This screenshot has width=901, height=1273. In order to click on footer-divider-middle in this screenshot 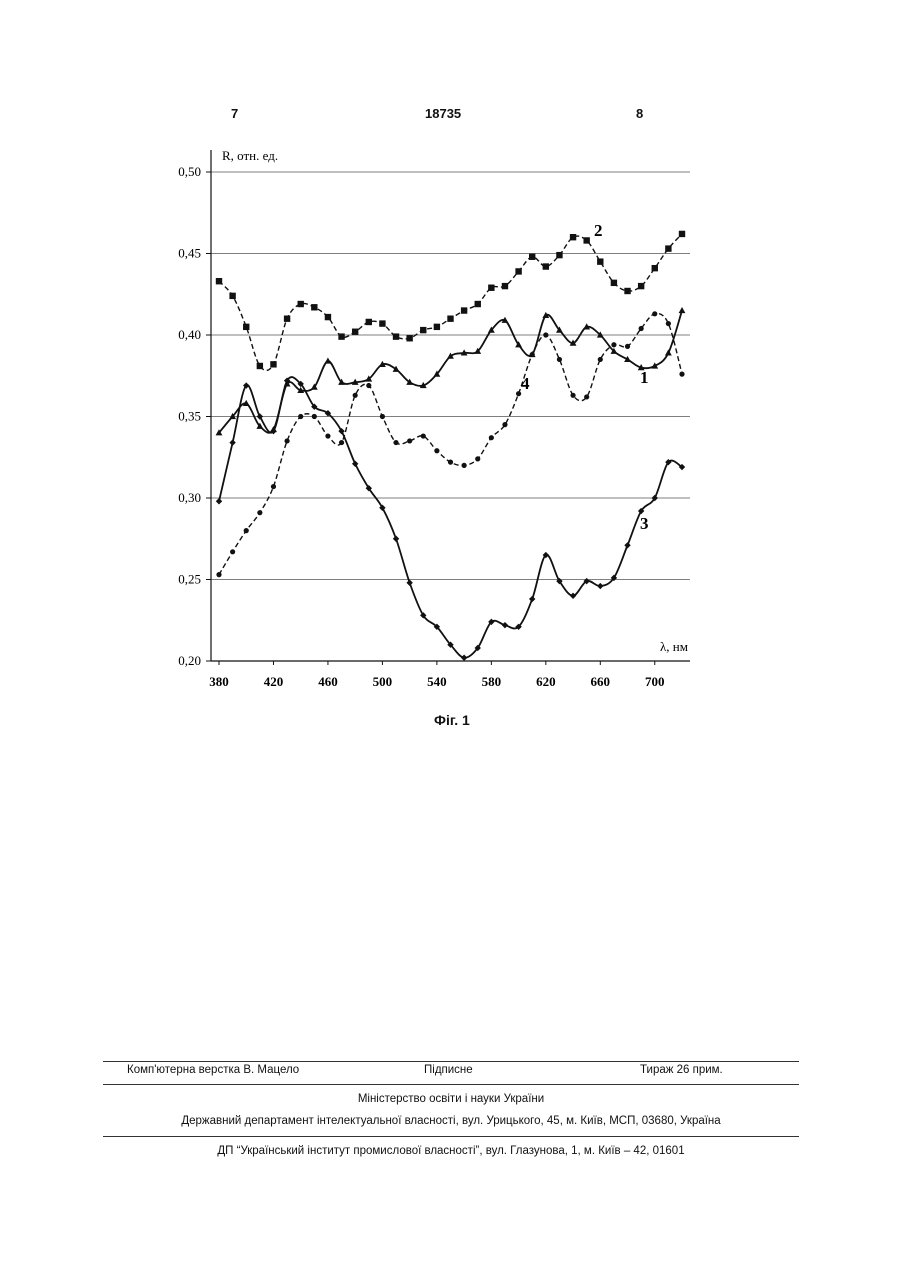, I will do `click(451, 1084)`.